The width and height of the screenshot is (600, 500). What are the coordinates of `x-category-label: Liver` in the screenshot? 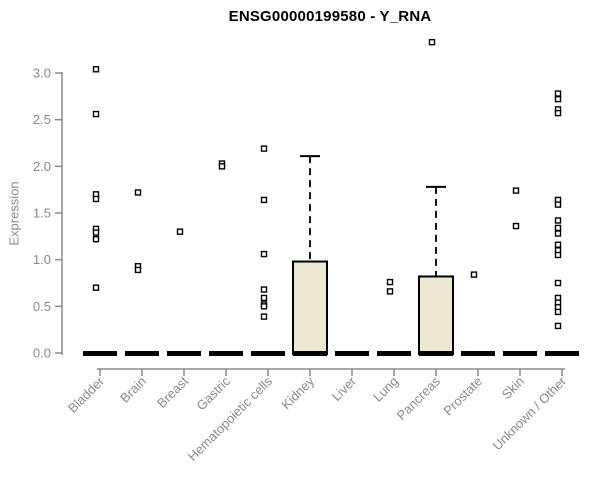 It's located at (344, 388).